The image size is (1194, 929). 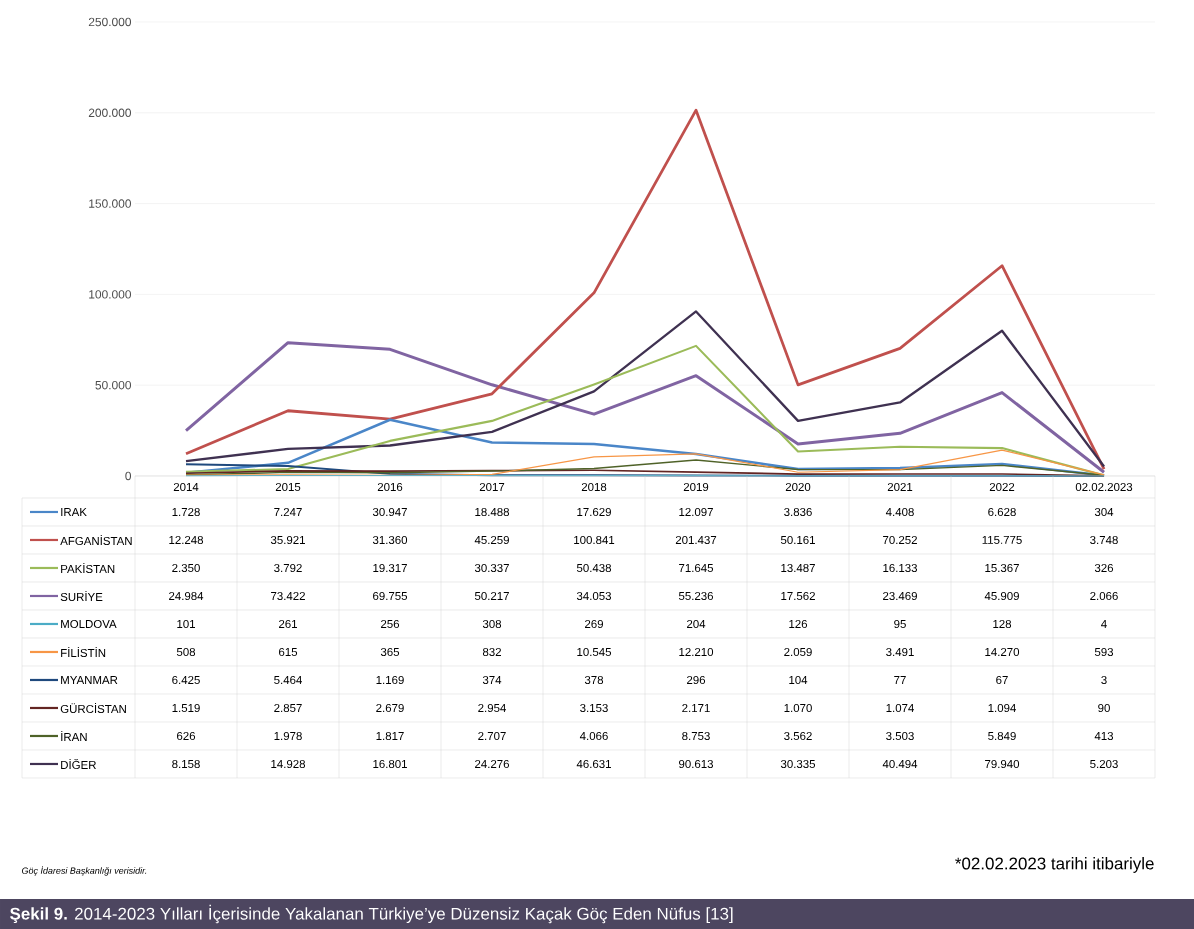 What do you see at coordinates (390, 736) in the screenshot?
I see `data-label: 1.817` at bounding box center [390, 736].